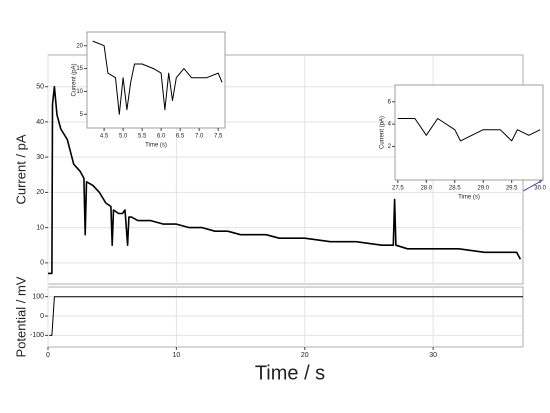 The image size is (550, 413). What do you see at coordinates (79, 69) in the screenshot?
I see `y-tick-label: 15` at bounding box center [79, 69].